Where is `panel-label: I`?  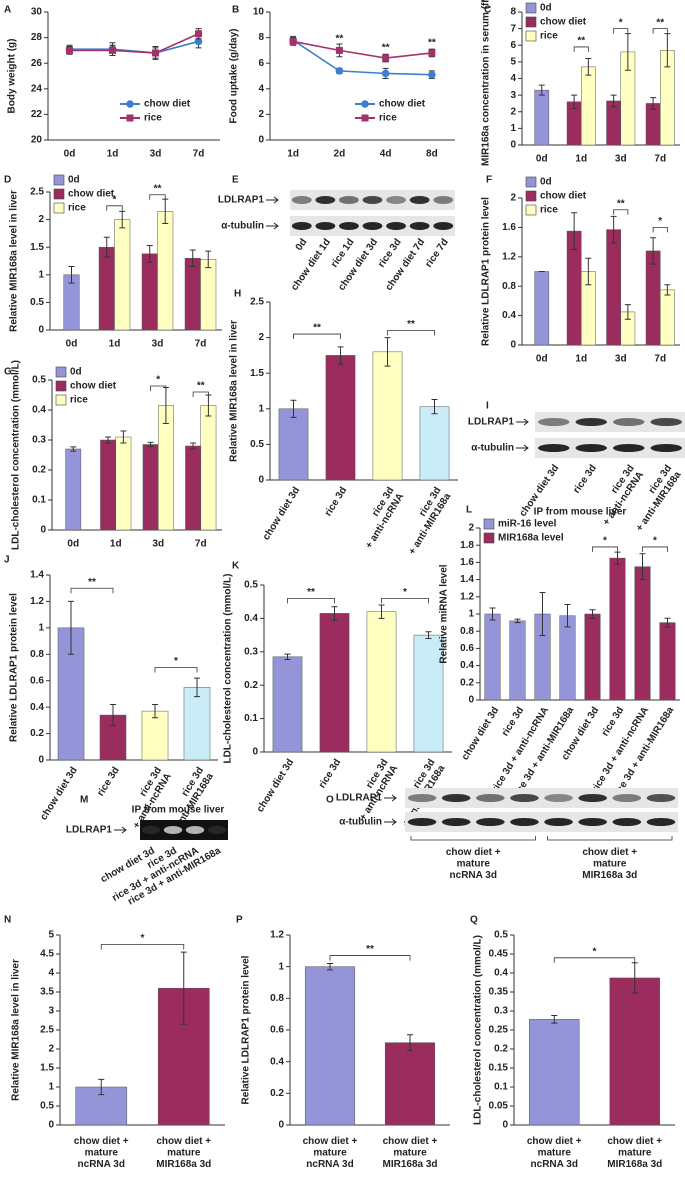 panel-label: I is located at coordinates (487, 406).